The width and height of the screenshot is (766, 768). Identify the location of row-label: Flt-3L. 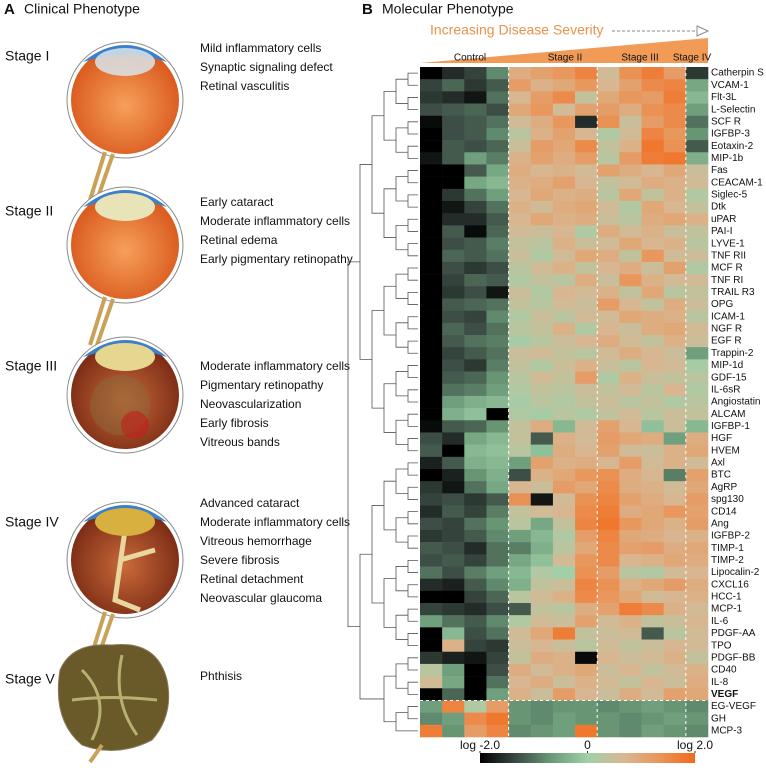
(724, 97).